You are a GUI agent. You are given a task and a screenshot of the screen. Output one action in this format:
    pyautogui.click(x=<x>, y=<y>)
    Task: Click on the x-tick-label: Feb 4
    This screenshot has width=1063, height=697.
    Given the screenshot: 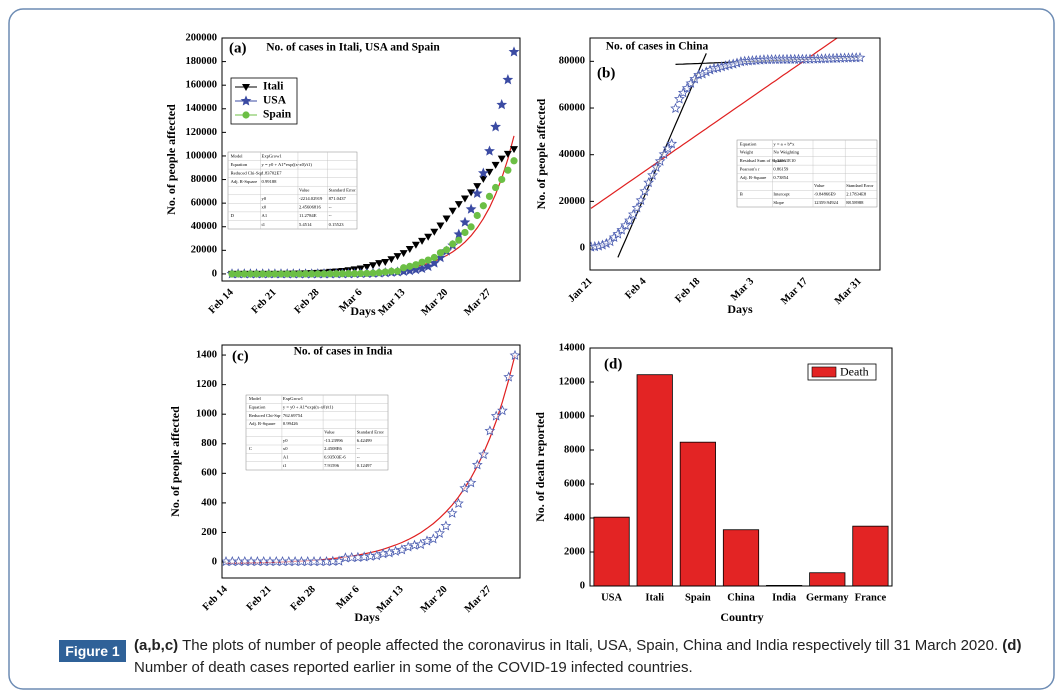 What is the action you would take?
    pyautogui.click(x=636, y=289)
    